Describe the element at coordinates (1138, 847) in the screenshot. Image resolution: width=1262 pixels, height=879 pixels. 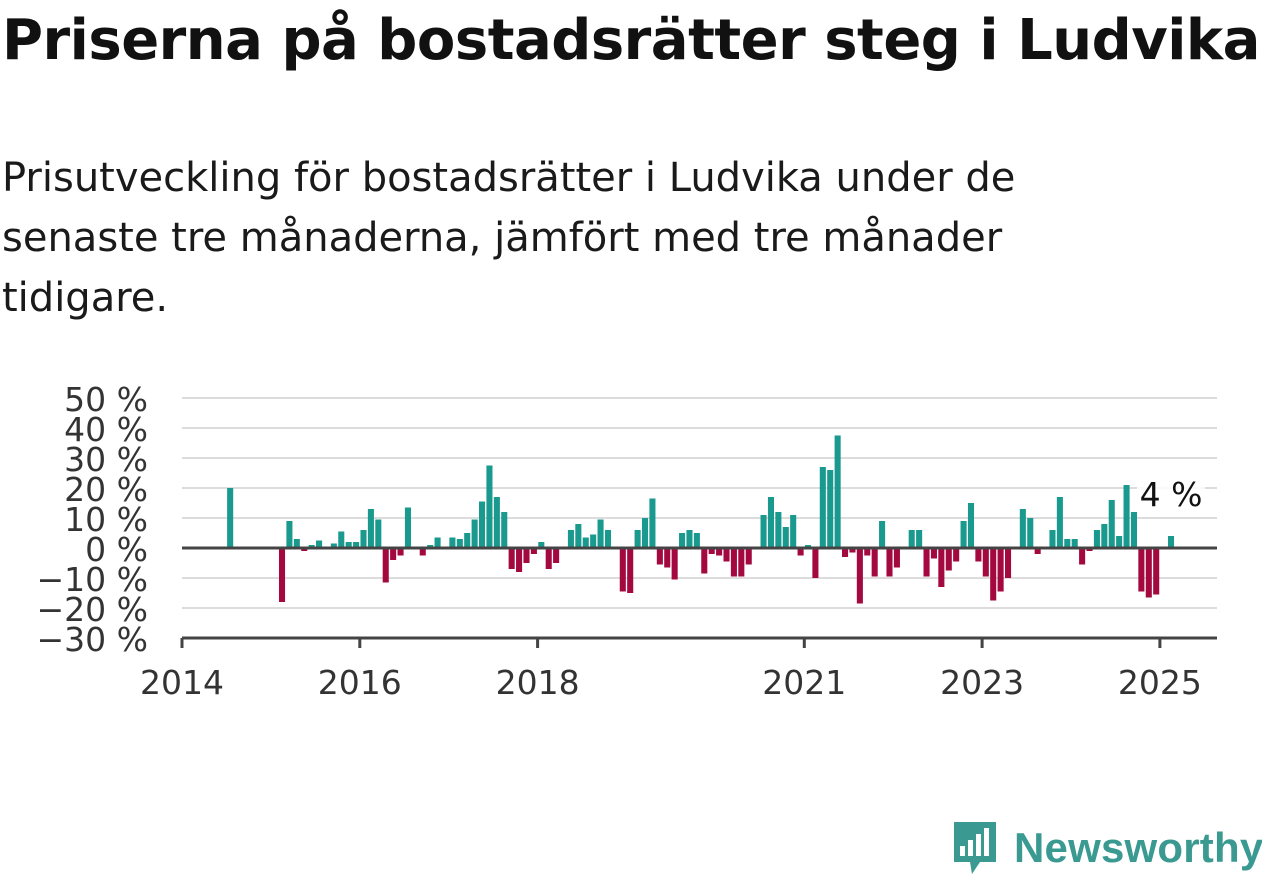
I see `brand-name: Newsworthy` at that location.